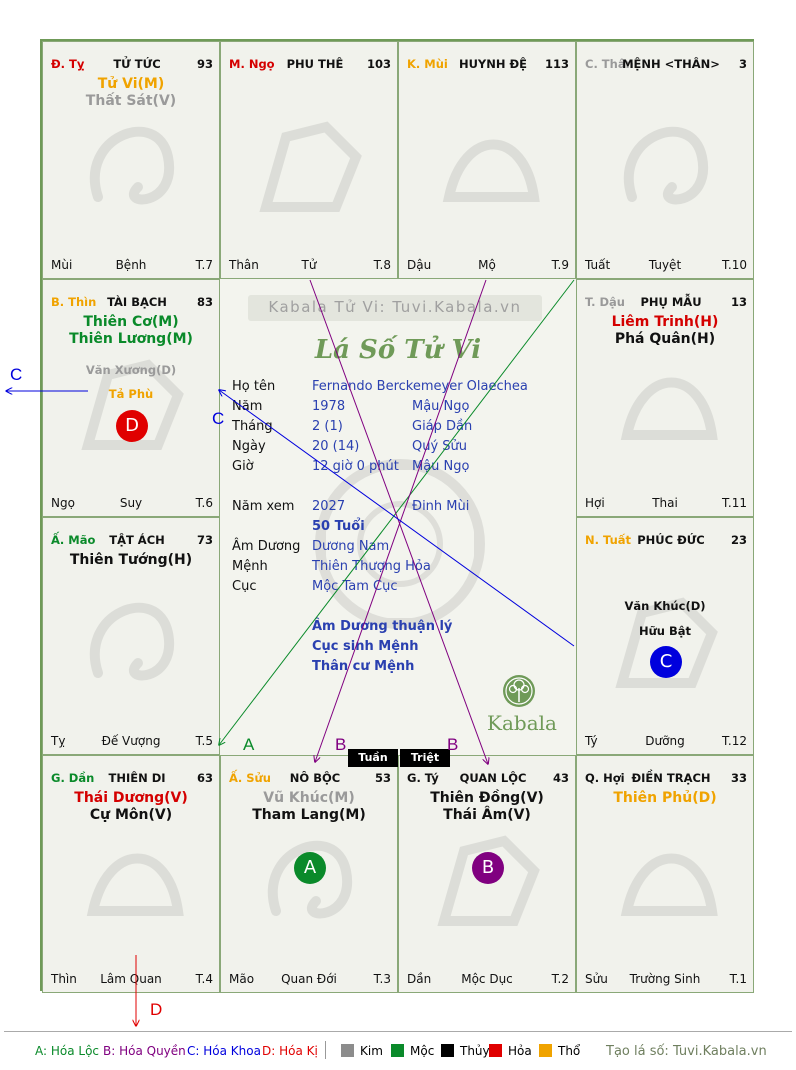 This screenshot has height=1070, width=796. What do you see at coordinates (671, 540) in the screenshot?
I see `palace-title: PHÚC ĐỨC` at bounding box center [671, 540].